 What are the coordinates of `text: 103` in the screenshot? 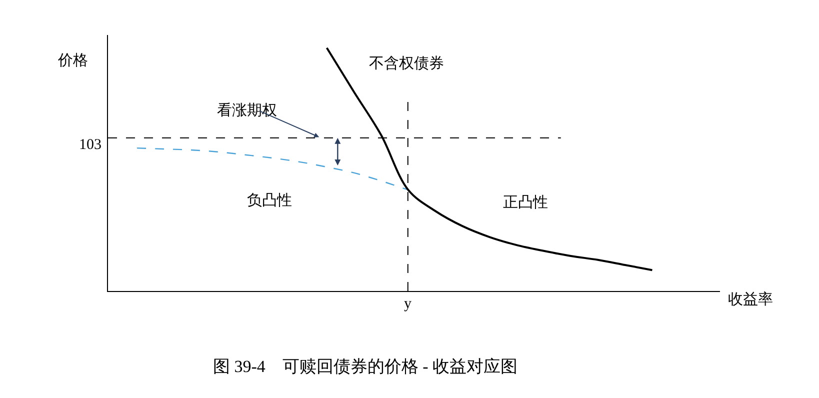 It's located at (90, 145).